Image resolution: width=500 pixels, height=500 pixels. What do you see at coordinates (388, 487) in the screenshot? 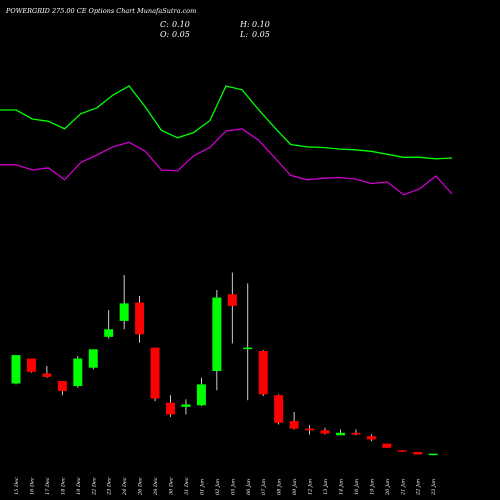
I see `date-tick-label: 20 Jan` at bounding box center [388, 487].